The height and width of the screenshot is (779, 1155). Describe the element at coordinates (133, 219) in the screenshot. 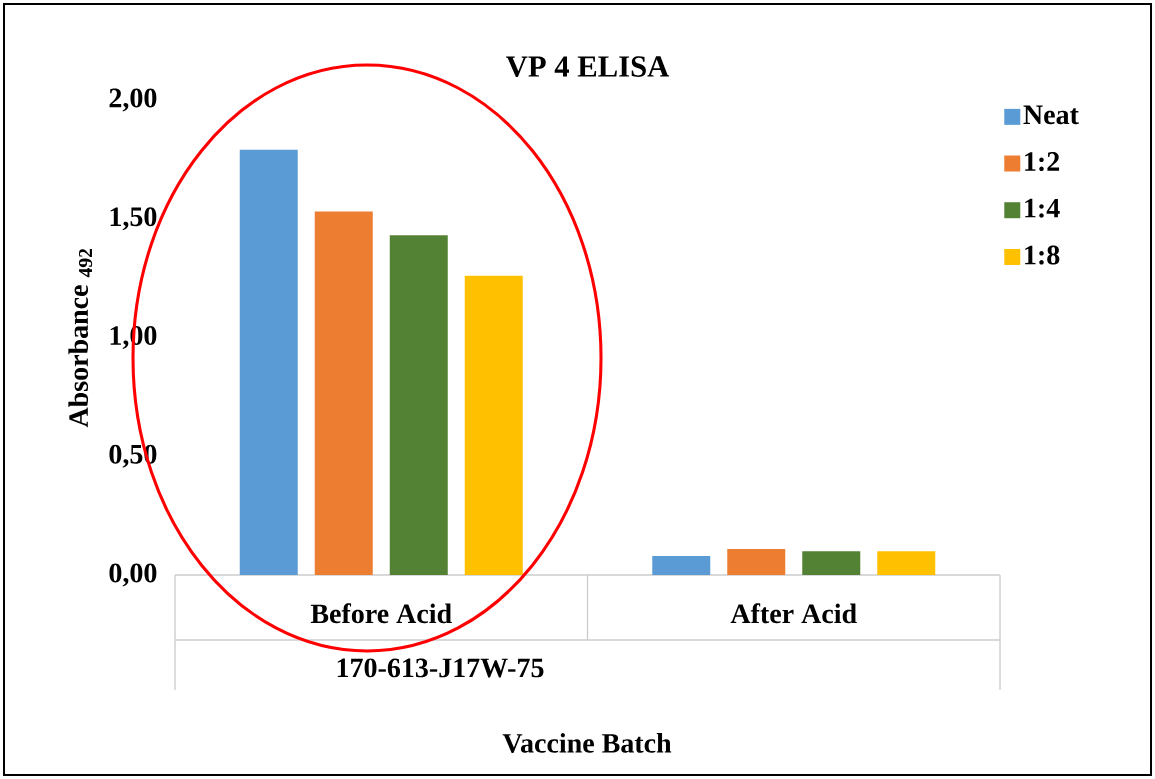

I see `y-tick-label: 1,50` at that location.